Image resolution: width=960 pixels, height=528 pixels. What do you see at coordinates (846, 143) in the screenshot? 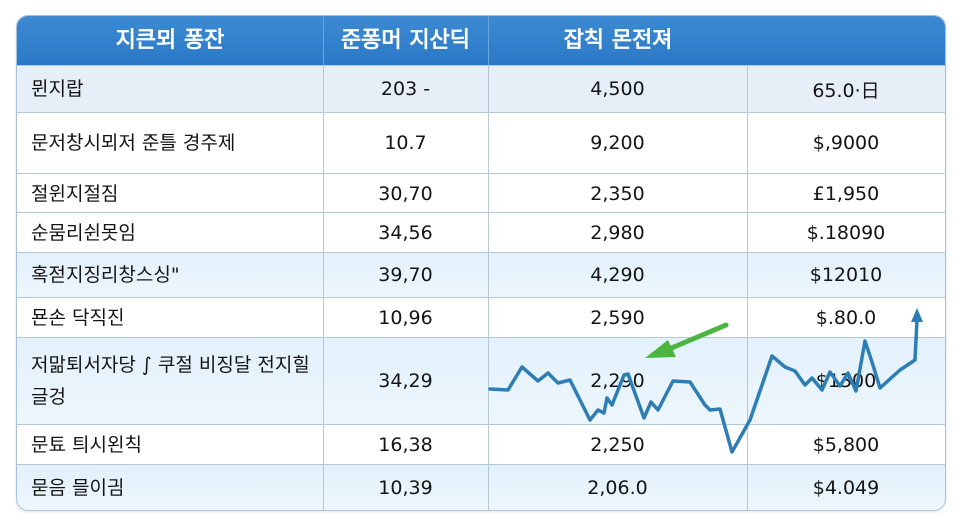
I see `row-value-3: $,9000` at bounding box center [846, 143].